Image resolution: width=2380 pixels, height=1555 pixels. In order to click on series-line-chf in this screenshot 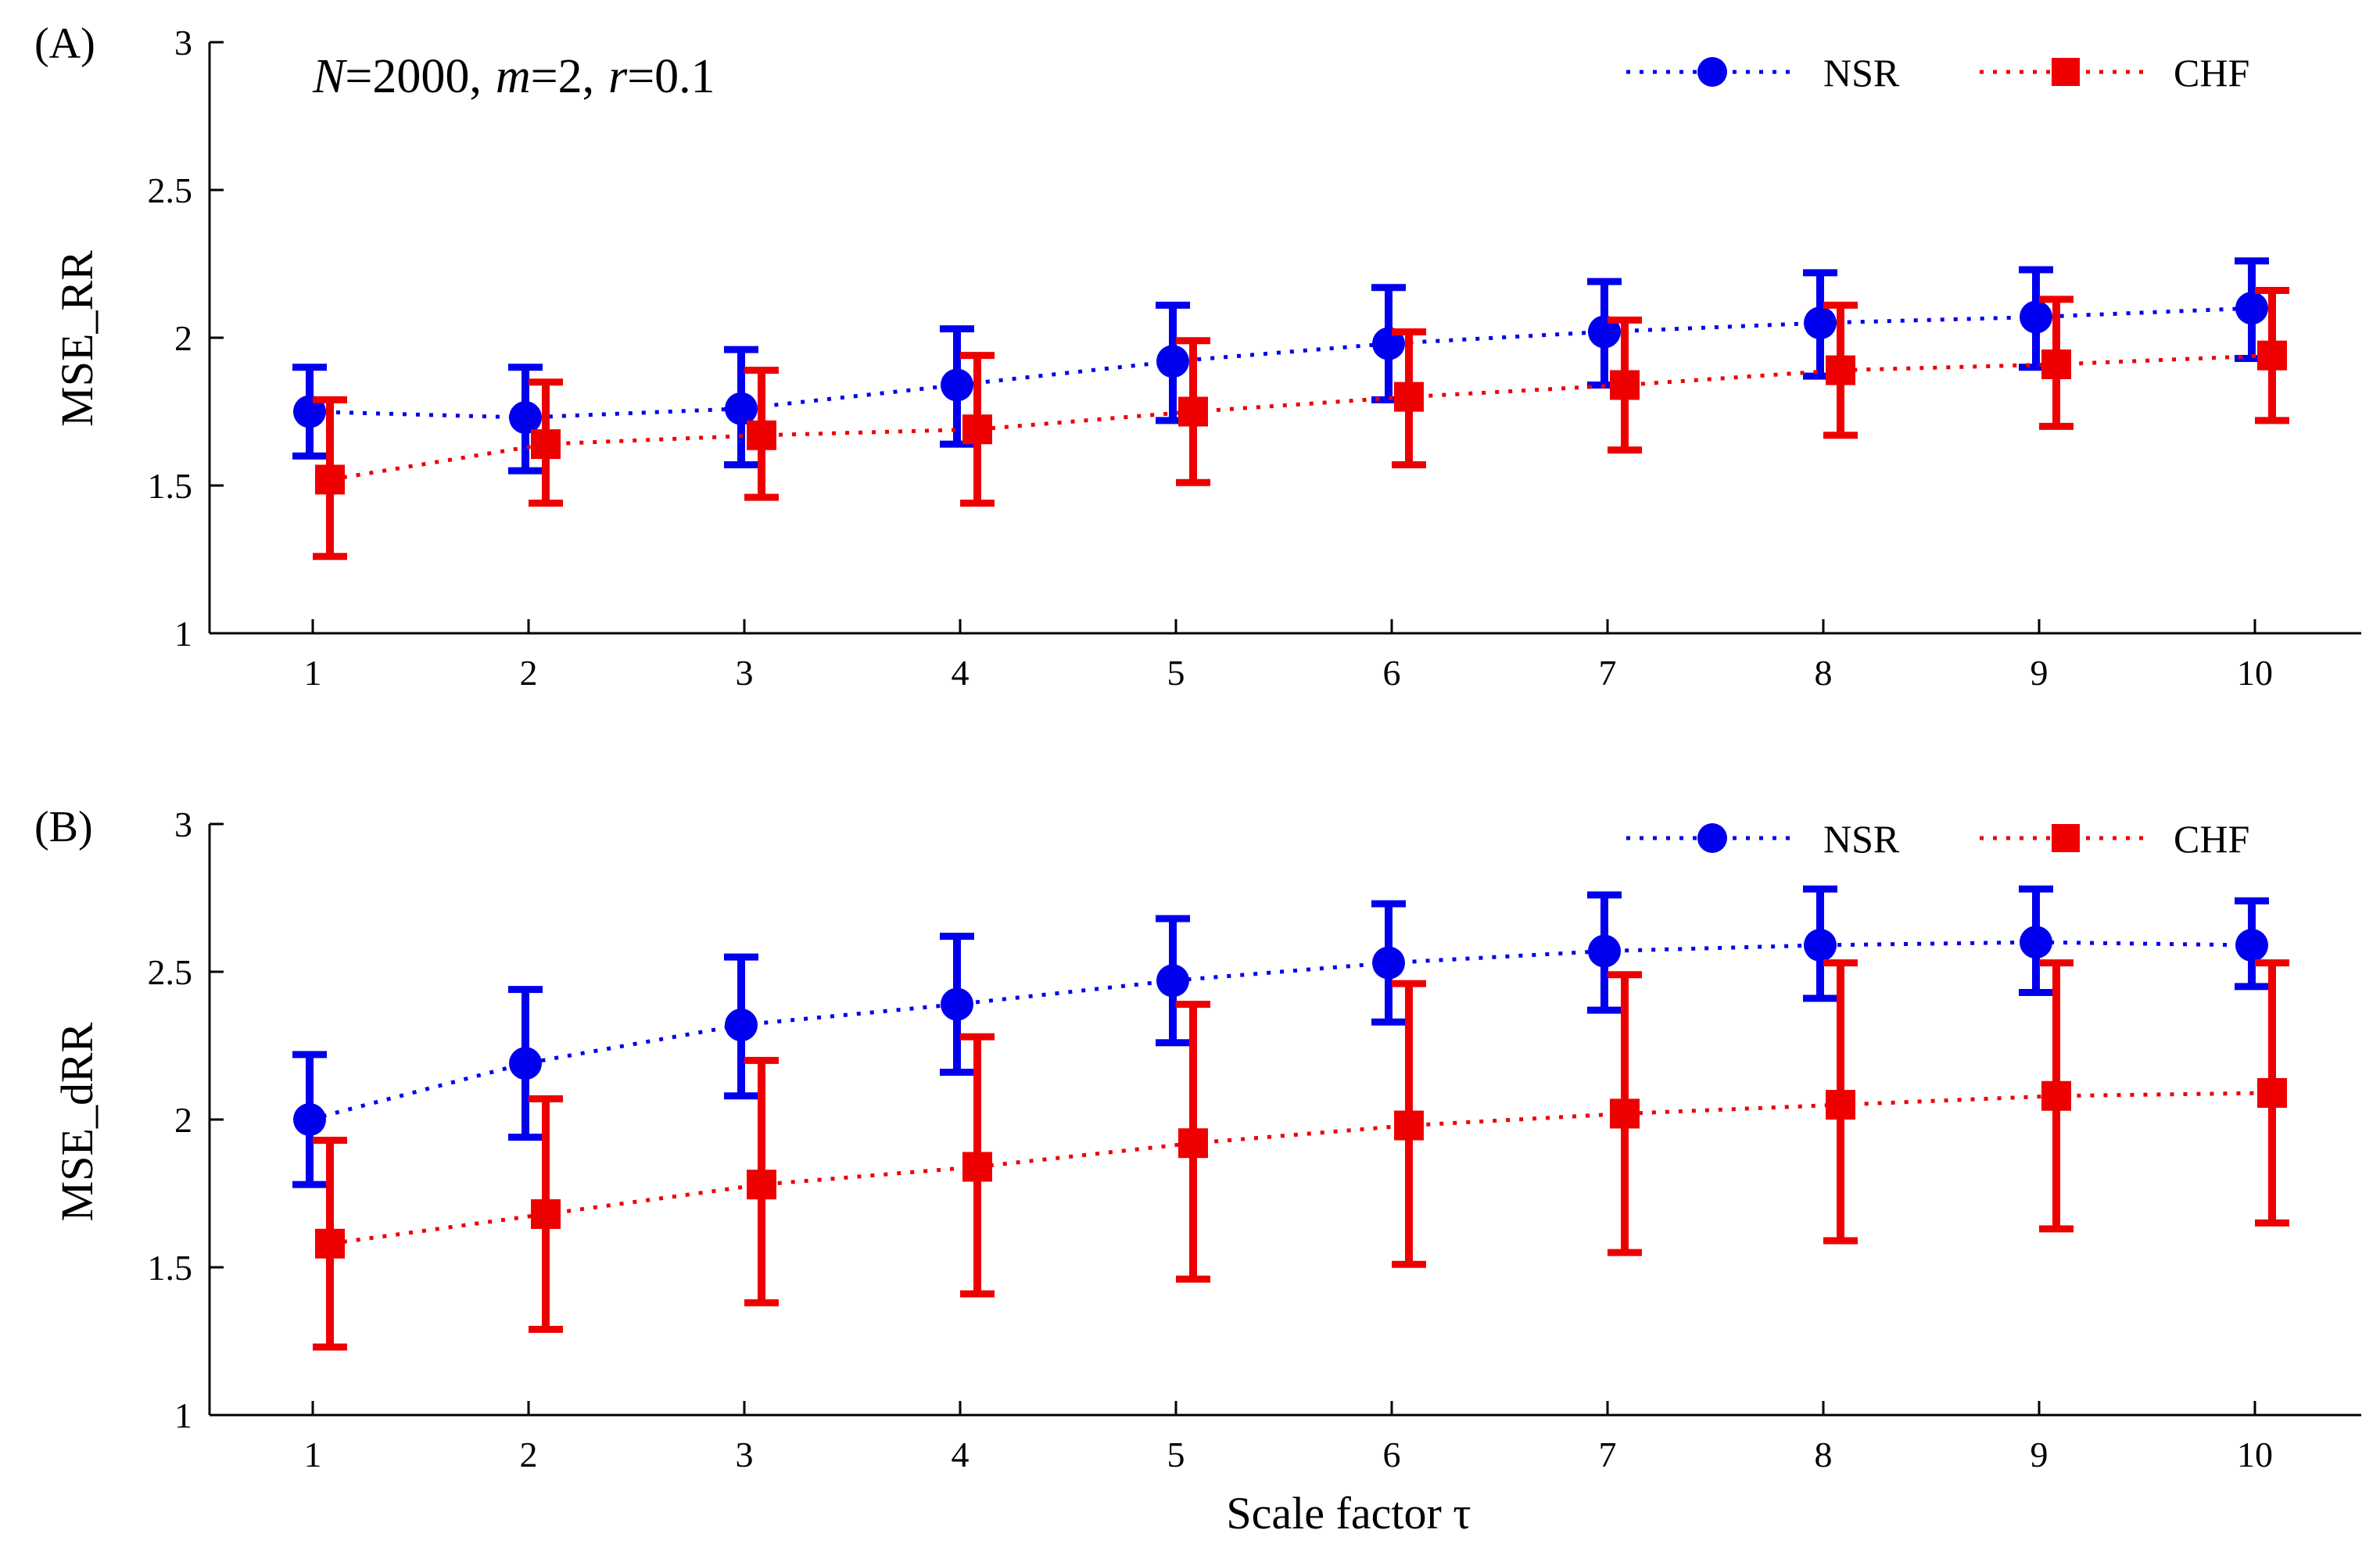, I will do `click(1301, 417)`.